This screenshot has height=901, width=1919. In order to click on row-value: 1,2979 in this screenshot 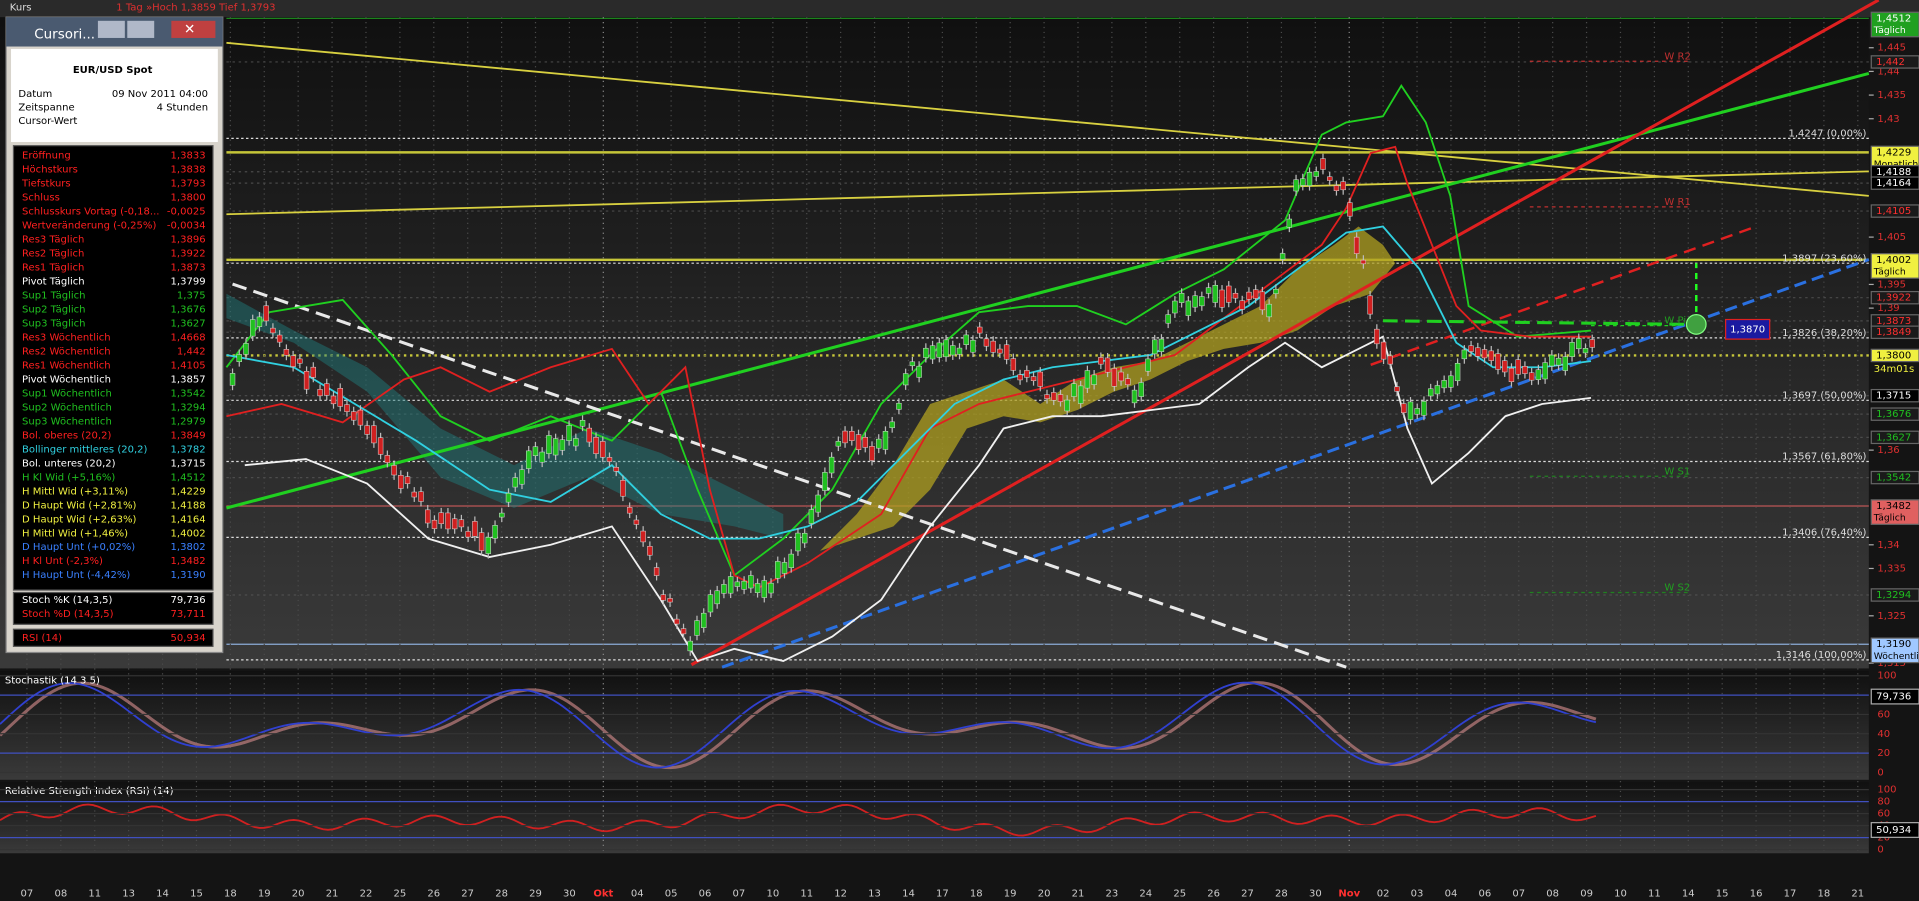, I will do `click(188, 421)`.